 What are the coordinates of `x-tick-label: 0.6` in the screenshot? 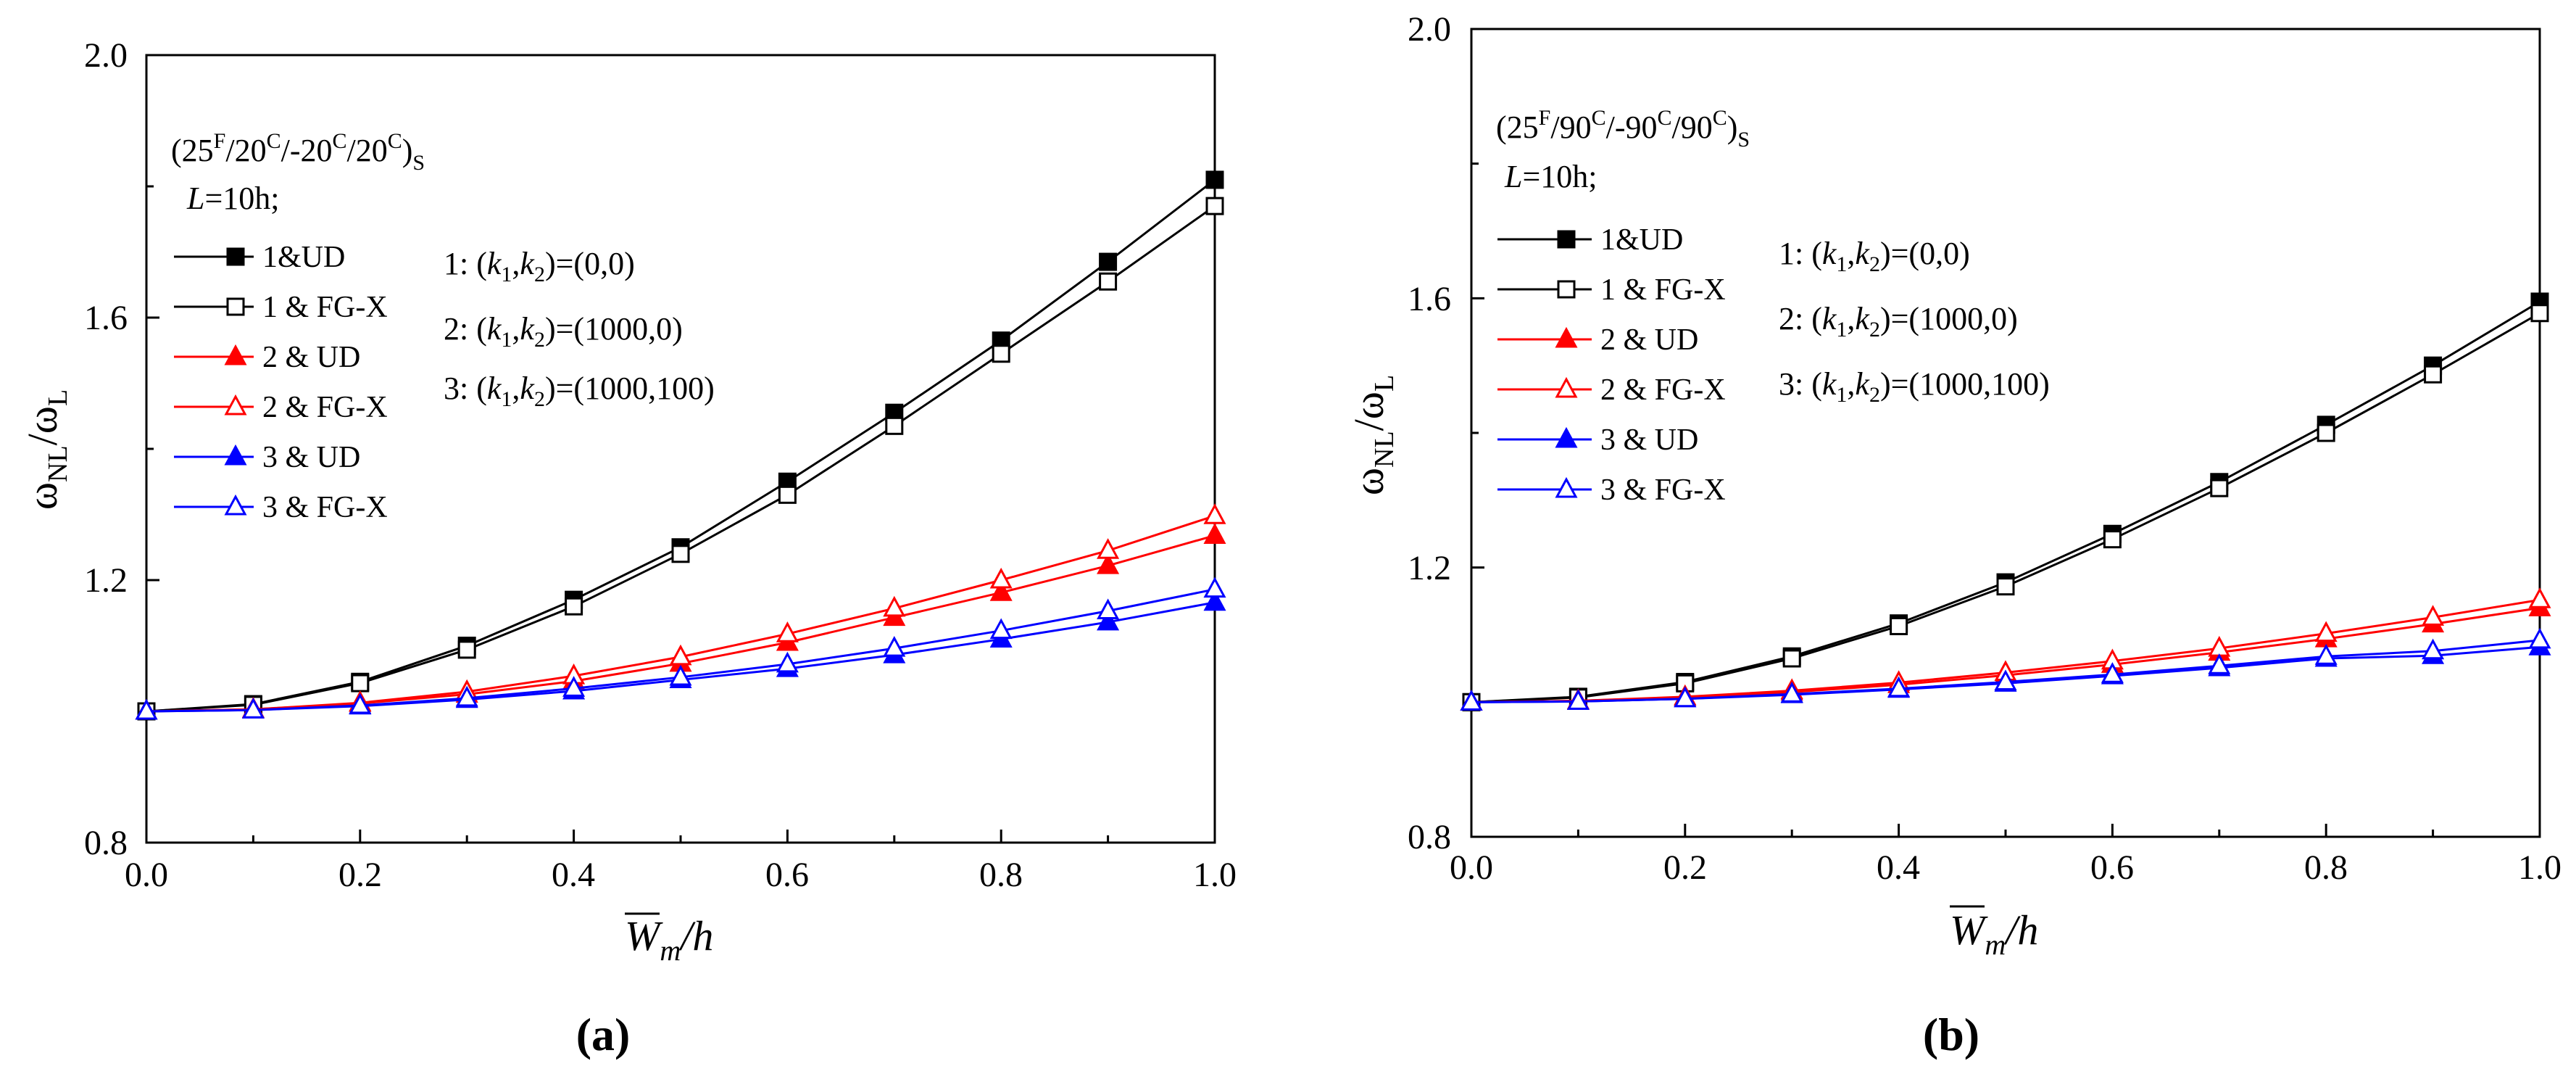 It's located at (2112, 867).